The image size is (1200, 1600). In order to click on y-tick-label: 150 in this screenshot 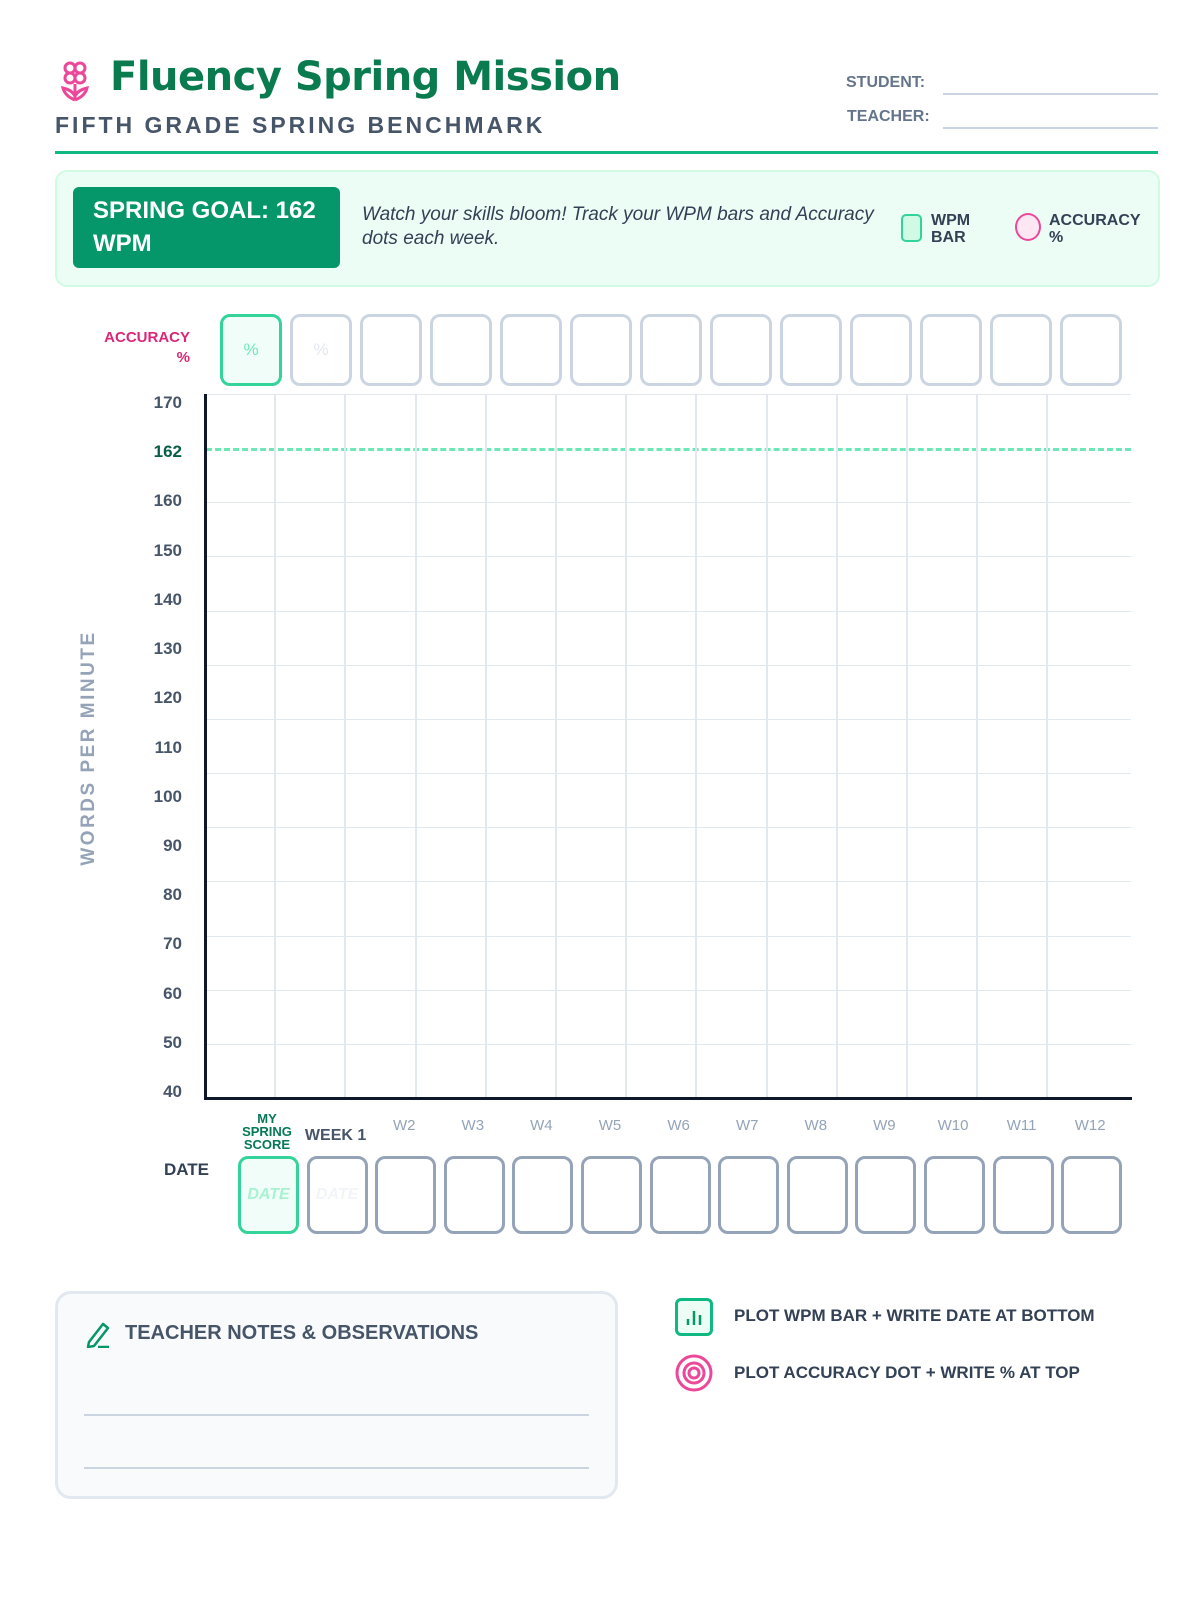, I will do `click(167, 550)`.